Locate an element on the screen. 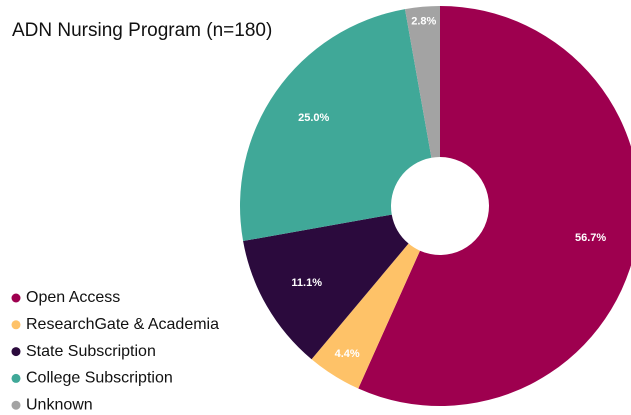 The height and width of the screenshot is (415, 631). value-label: 2.8% is located at coordinates (423, 22).